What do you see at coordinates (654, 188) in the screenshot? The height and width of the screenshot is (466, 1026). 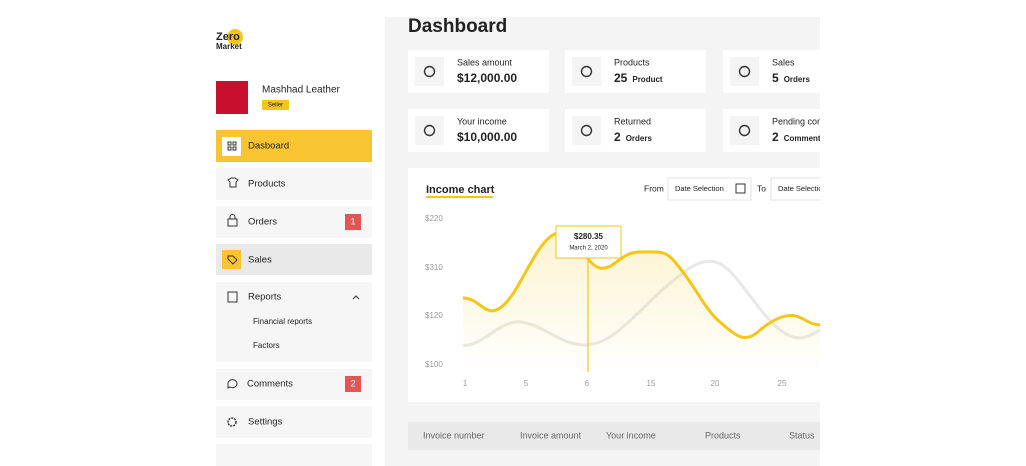 I see `label: From` at bounding box center [654, 188].